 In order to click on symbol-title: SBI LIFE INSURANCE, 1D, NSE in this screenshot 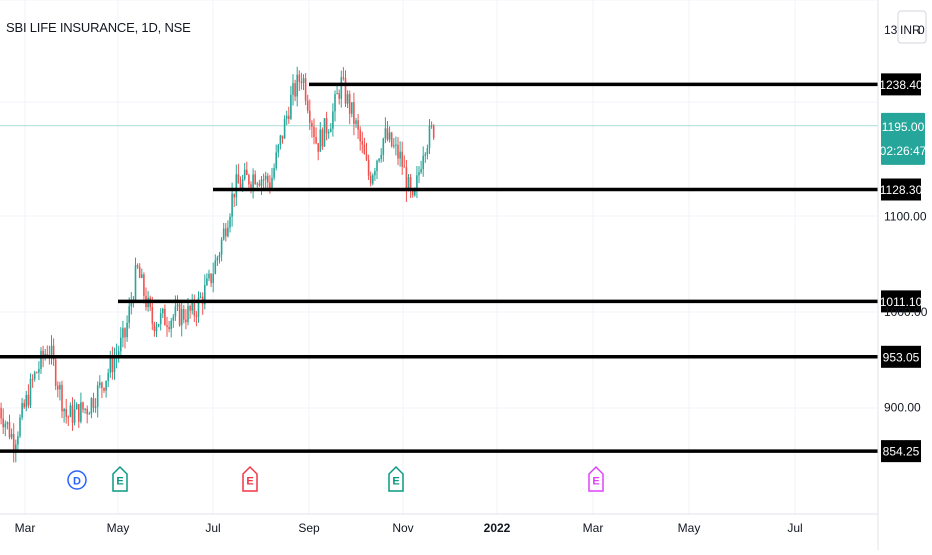, I will do `click(98, 27)`.